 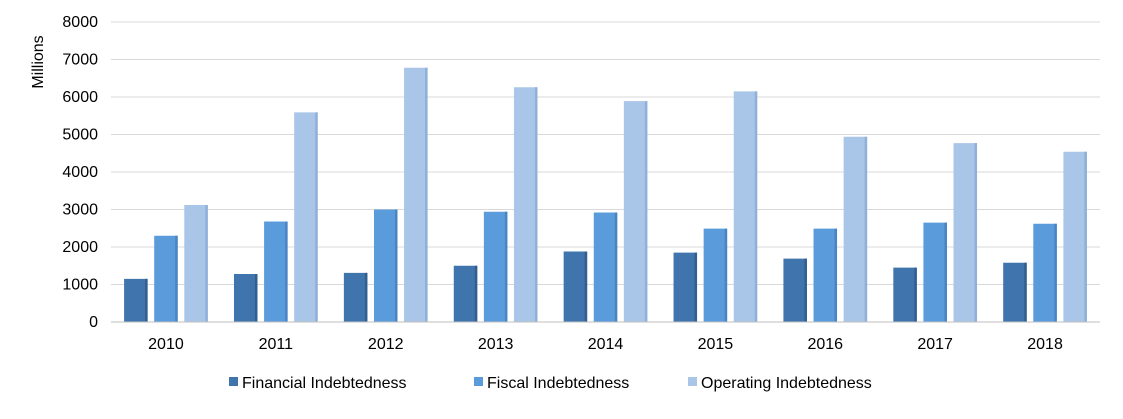 What do you see at coordinates (786, 383) in the screenshot?
I see `legend-label: Operating Indebtedness` at bounding box center [786, 383].